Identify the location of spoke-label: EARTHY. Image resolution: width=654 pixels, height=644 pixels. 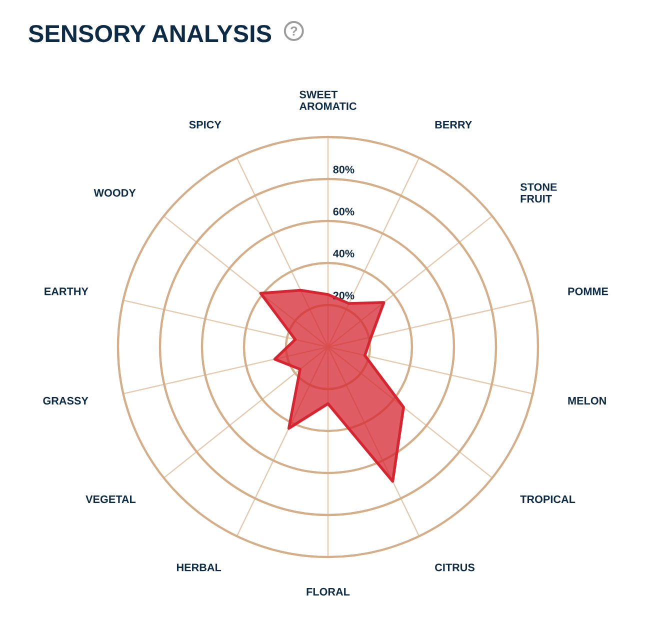
(66, 292).